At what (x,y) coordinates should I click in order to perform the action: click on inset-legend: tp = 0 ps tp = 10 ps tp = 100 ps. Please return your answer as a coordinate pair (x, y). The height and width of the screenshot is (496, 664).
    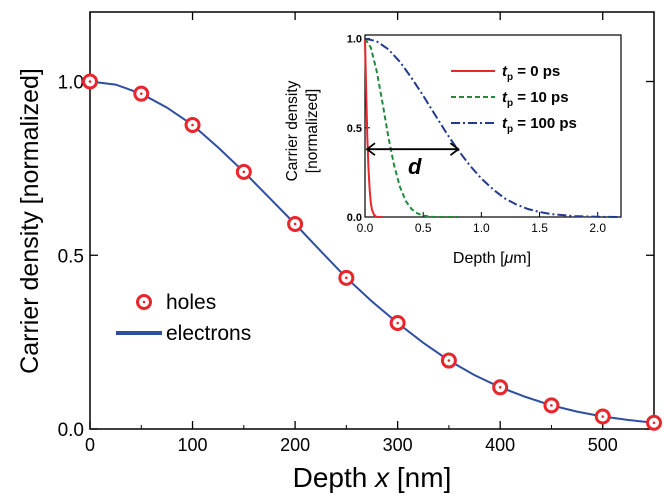
    Looking at the image, I should click on (514, 99).